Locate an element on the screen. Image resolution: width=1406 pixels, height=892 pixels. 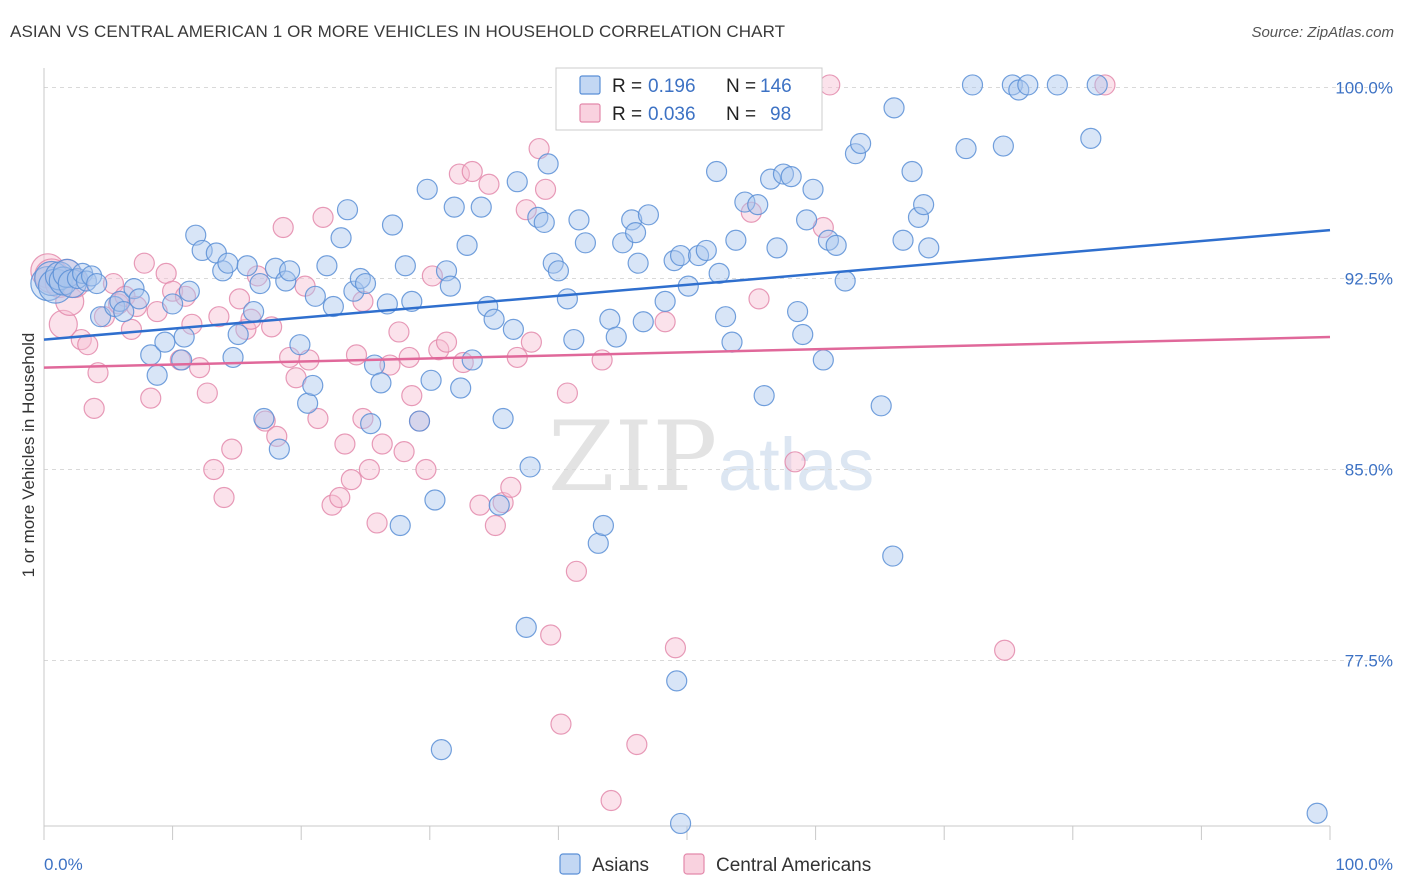
y-tick-label-0: 100.0% is located at coordinates (1364, 87).